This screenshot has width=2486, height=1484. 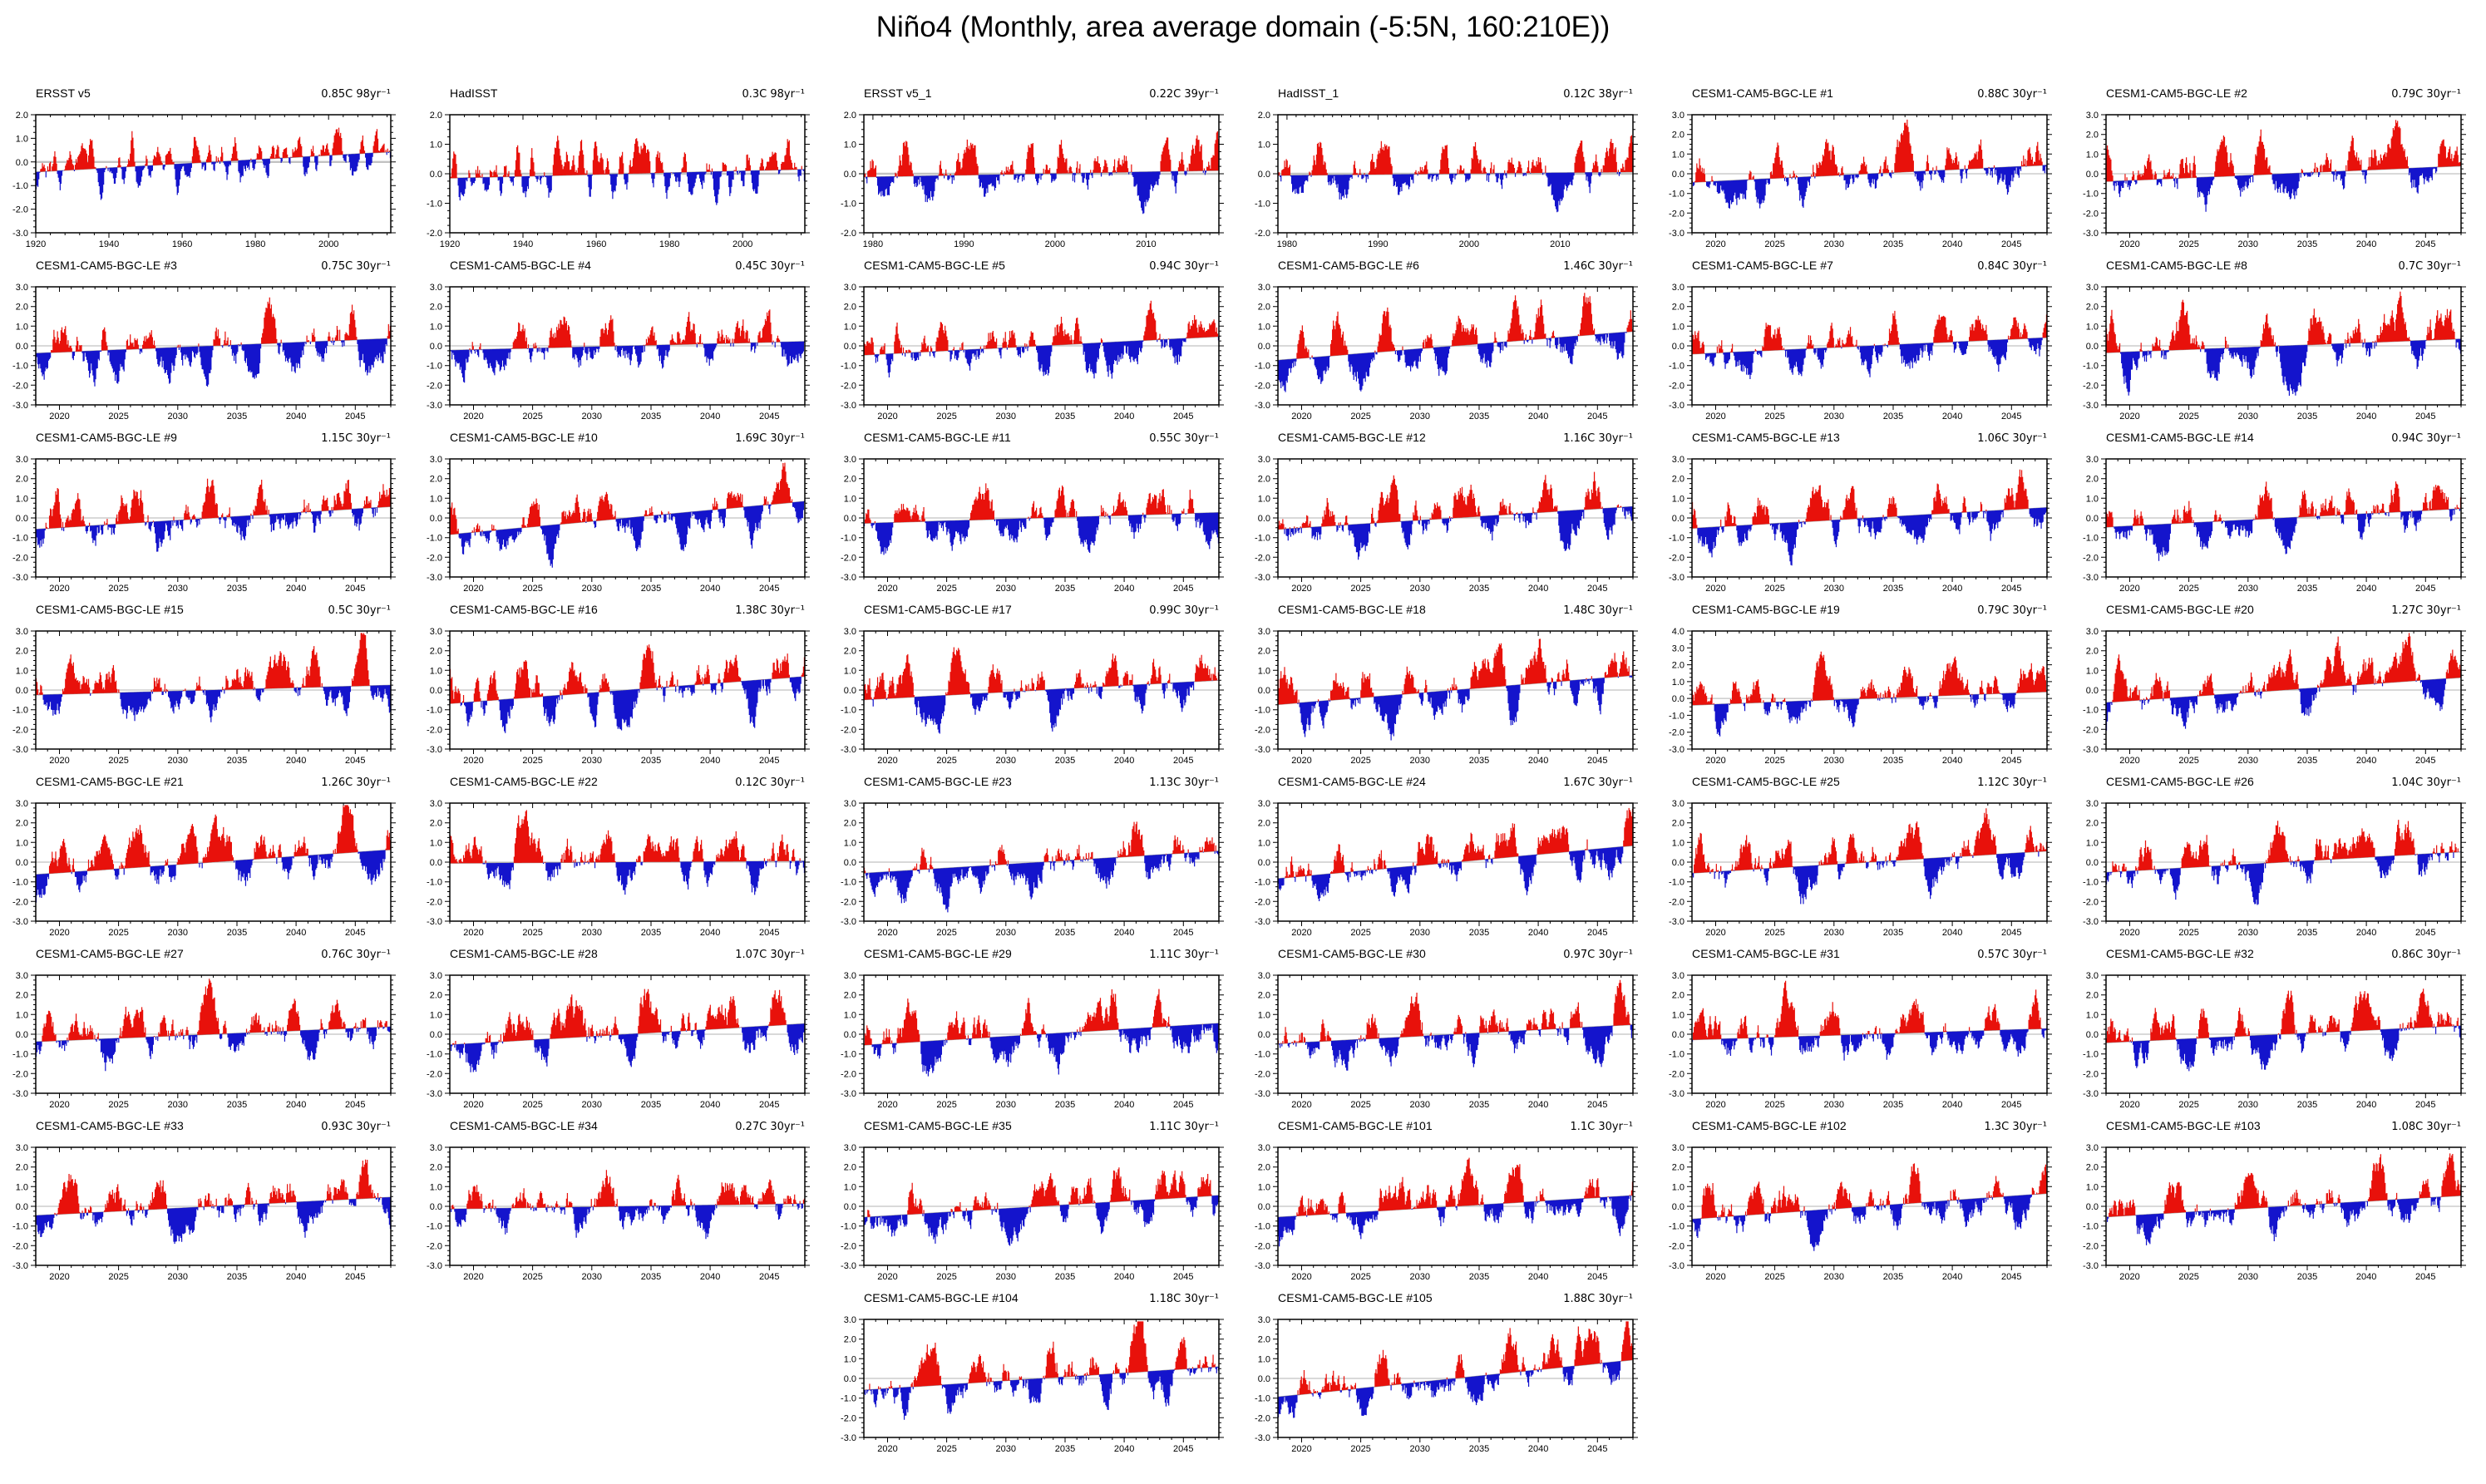 What do you see at coordinates (1352, 437) in the screenshot?
I see `panel-title: CESM1-CAM5-BGC-LE #12` at bounding box center [1352, 437].